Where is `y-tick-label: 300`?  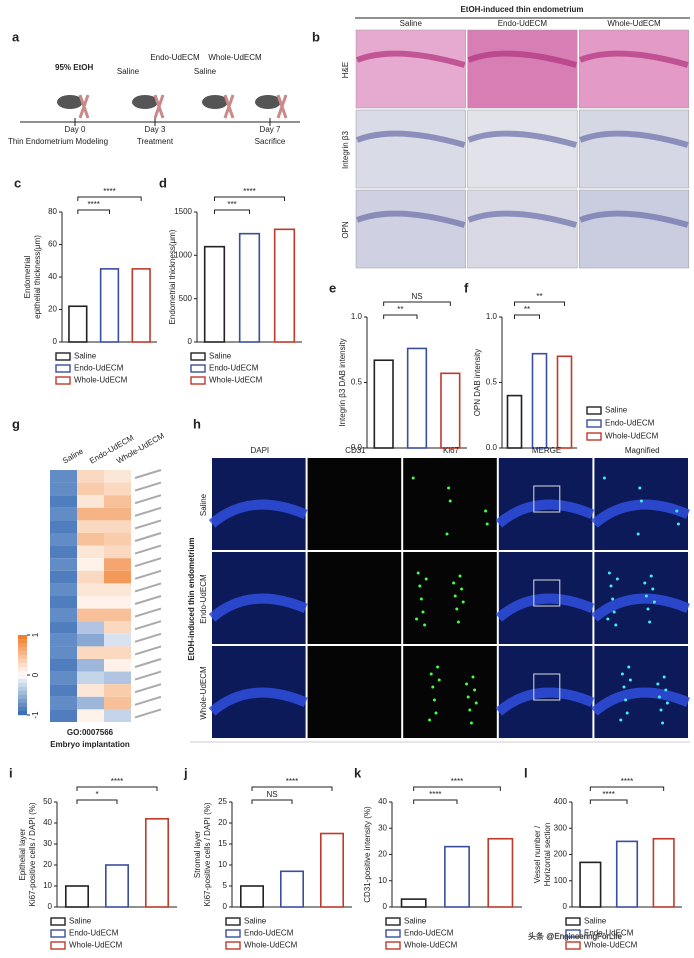 y-tick-label: 300 is located at coordinates (561, 827).